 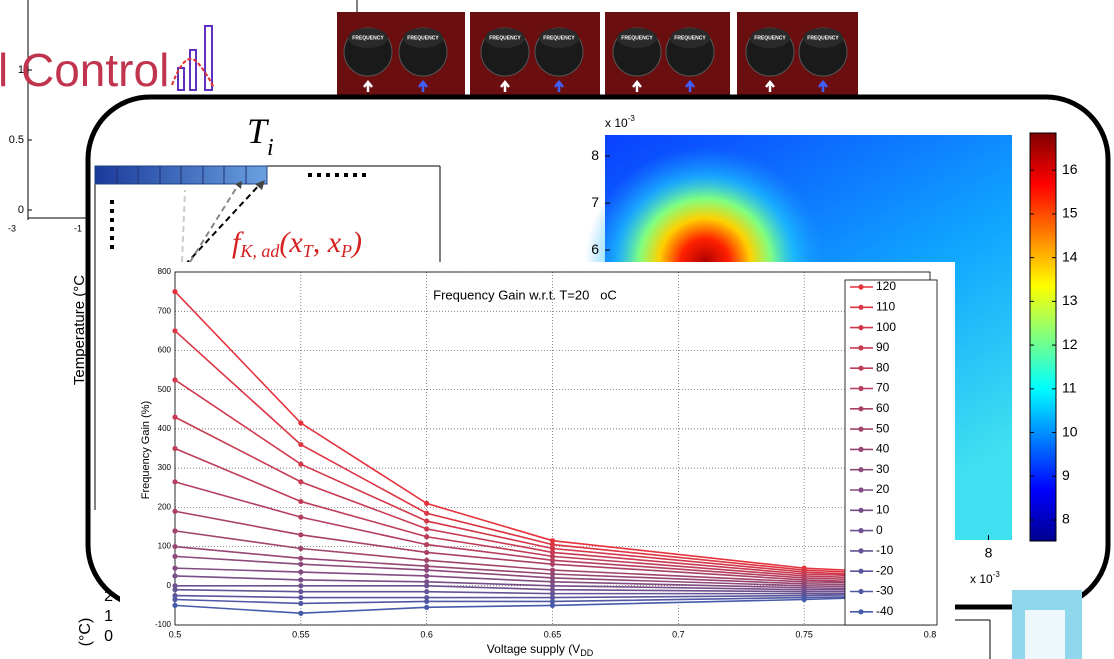 What do you see at coordinates (165, 467) in the screenshot?
I see `y-tick-label: 300` at bounding box center [165, 467].